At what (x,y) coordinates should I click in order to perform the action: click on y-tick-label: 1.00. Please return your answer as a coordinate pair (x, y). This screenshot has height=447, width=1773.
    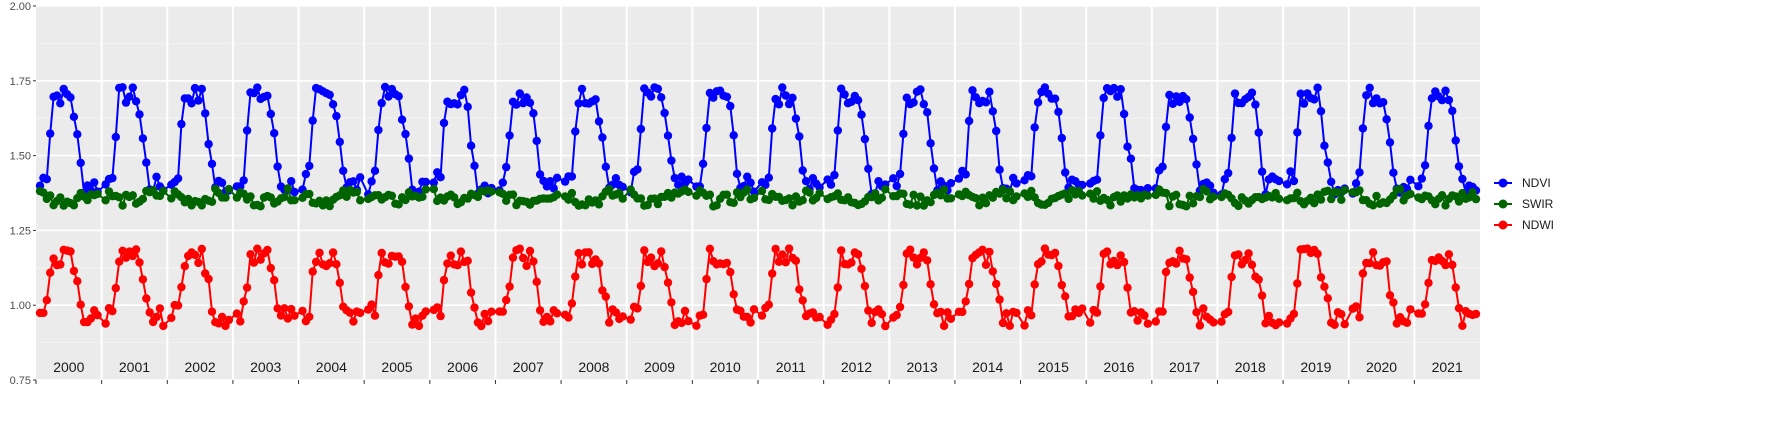
    Looking at the image, I should click on (20, 306).